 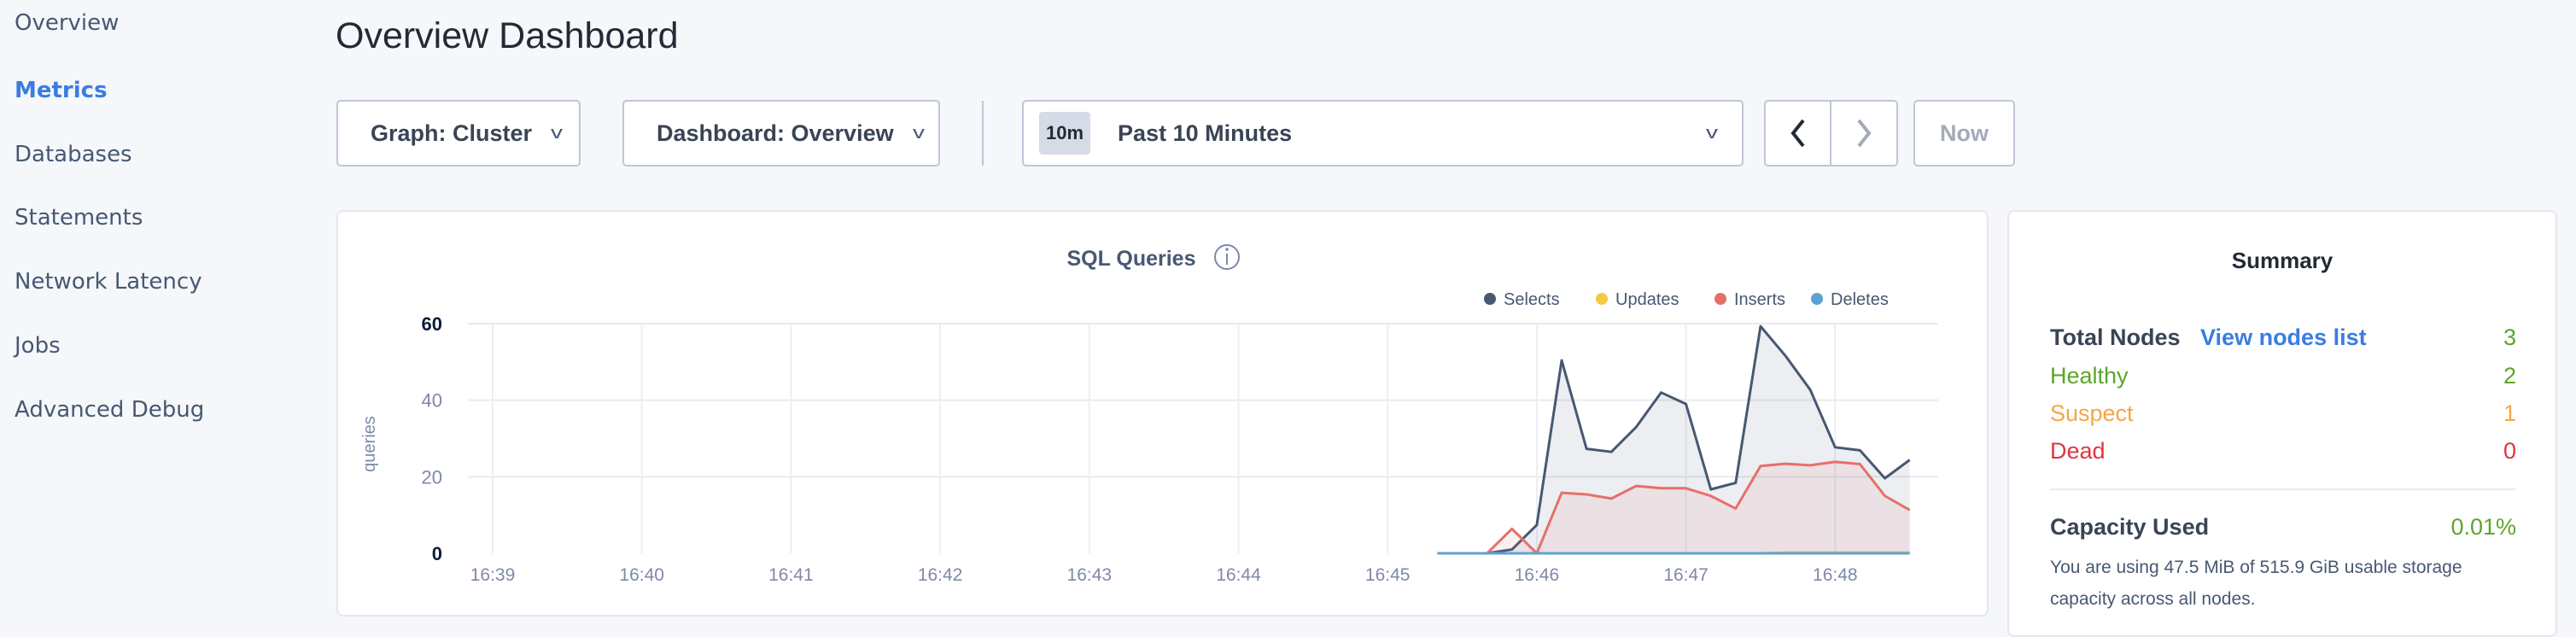 What do you see at coordinates (1964, 133) in the screenshot?
I see `now-button: Now` at bounding box center [1964, 133].